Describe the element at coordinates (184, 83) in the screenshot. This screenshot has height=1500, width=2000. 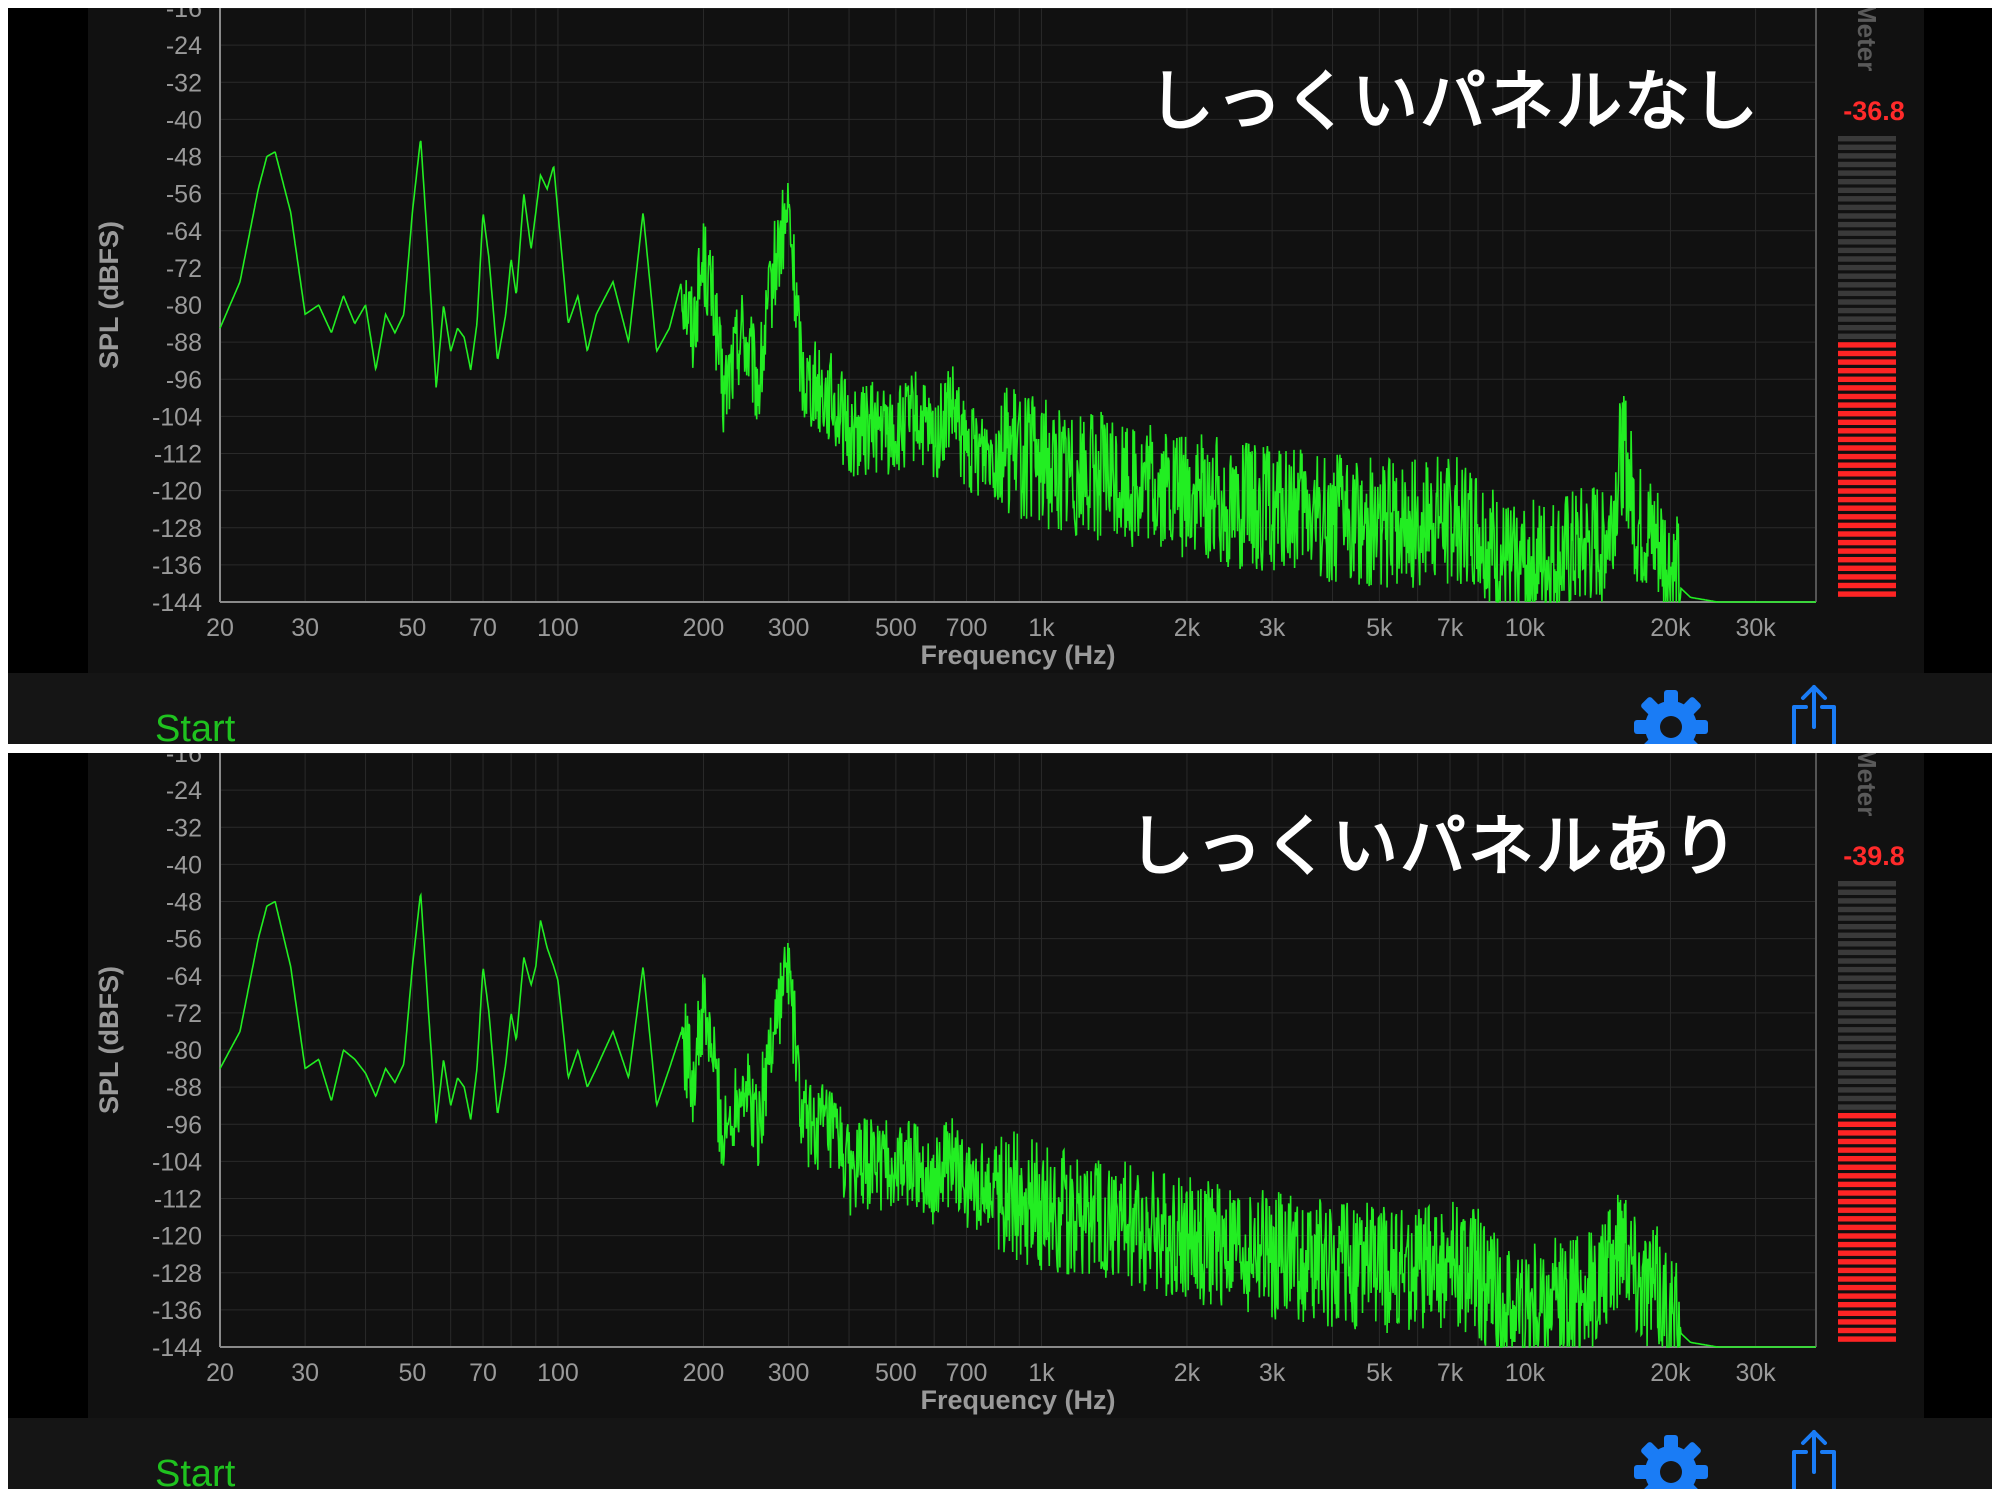
I see `y-tick-label: -32` at that location.